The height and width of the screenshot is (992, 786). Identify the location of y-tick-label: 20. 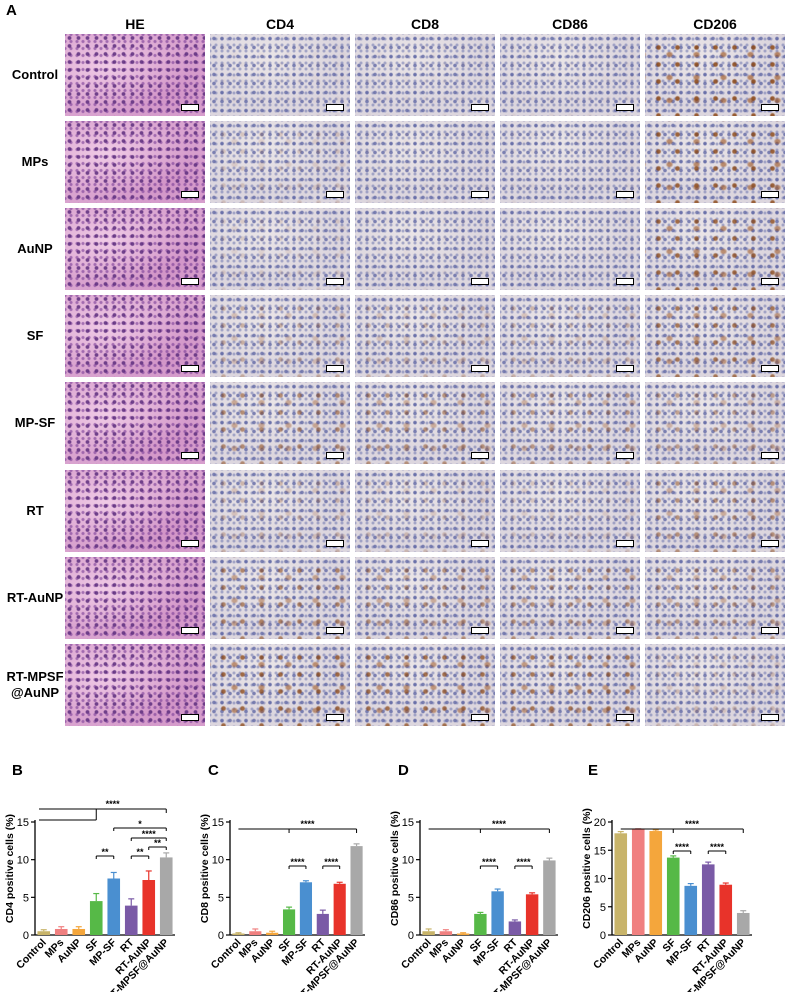
(600, 823).